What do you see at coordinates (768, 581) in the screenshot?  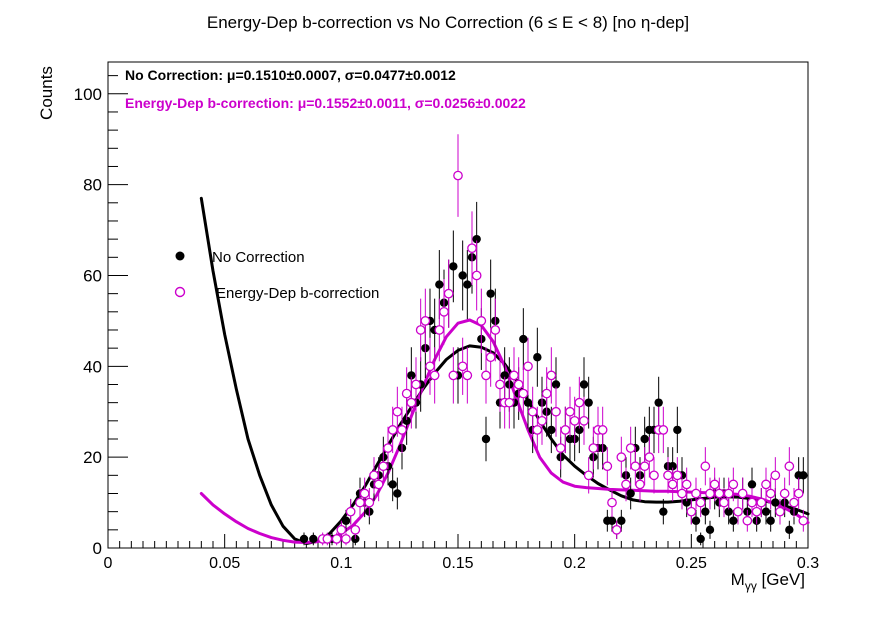 I see `x-axis-label: Mγγ [GeV]` at bounding box center [768, 581].